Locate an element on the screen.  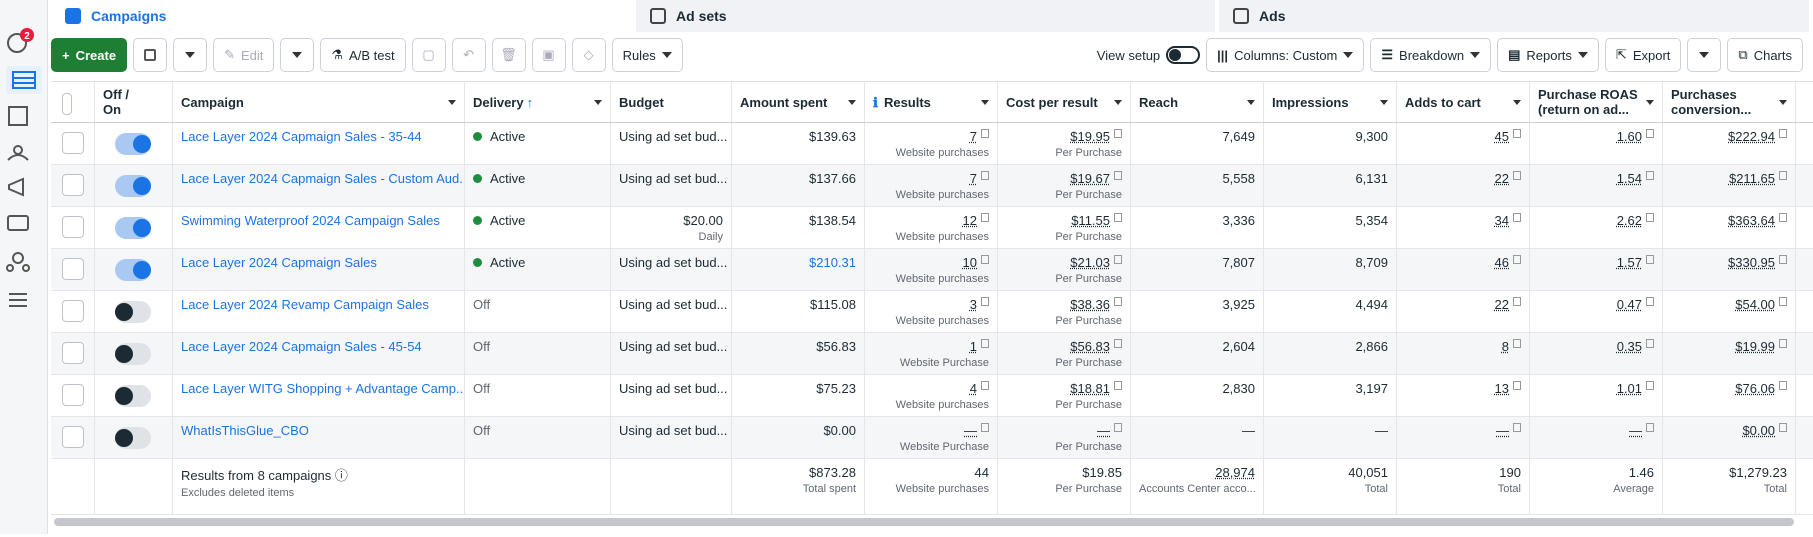
column-header: Cost per result is located at coordinates (1052, 102).